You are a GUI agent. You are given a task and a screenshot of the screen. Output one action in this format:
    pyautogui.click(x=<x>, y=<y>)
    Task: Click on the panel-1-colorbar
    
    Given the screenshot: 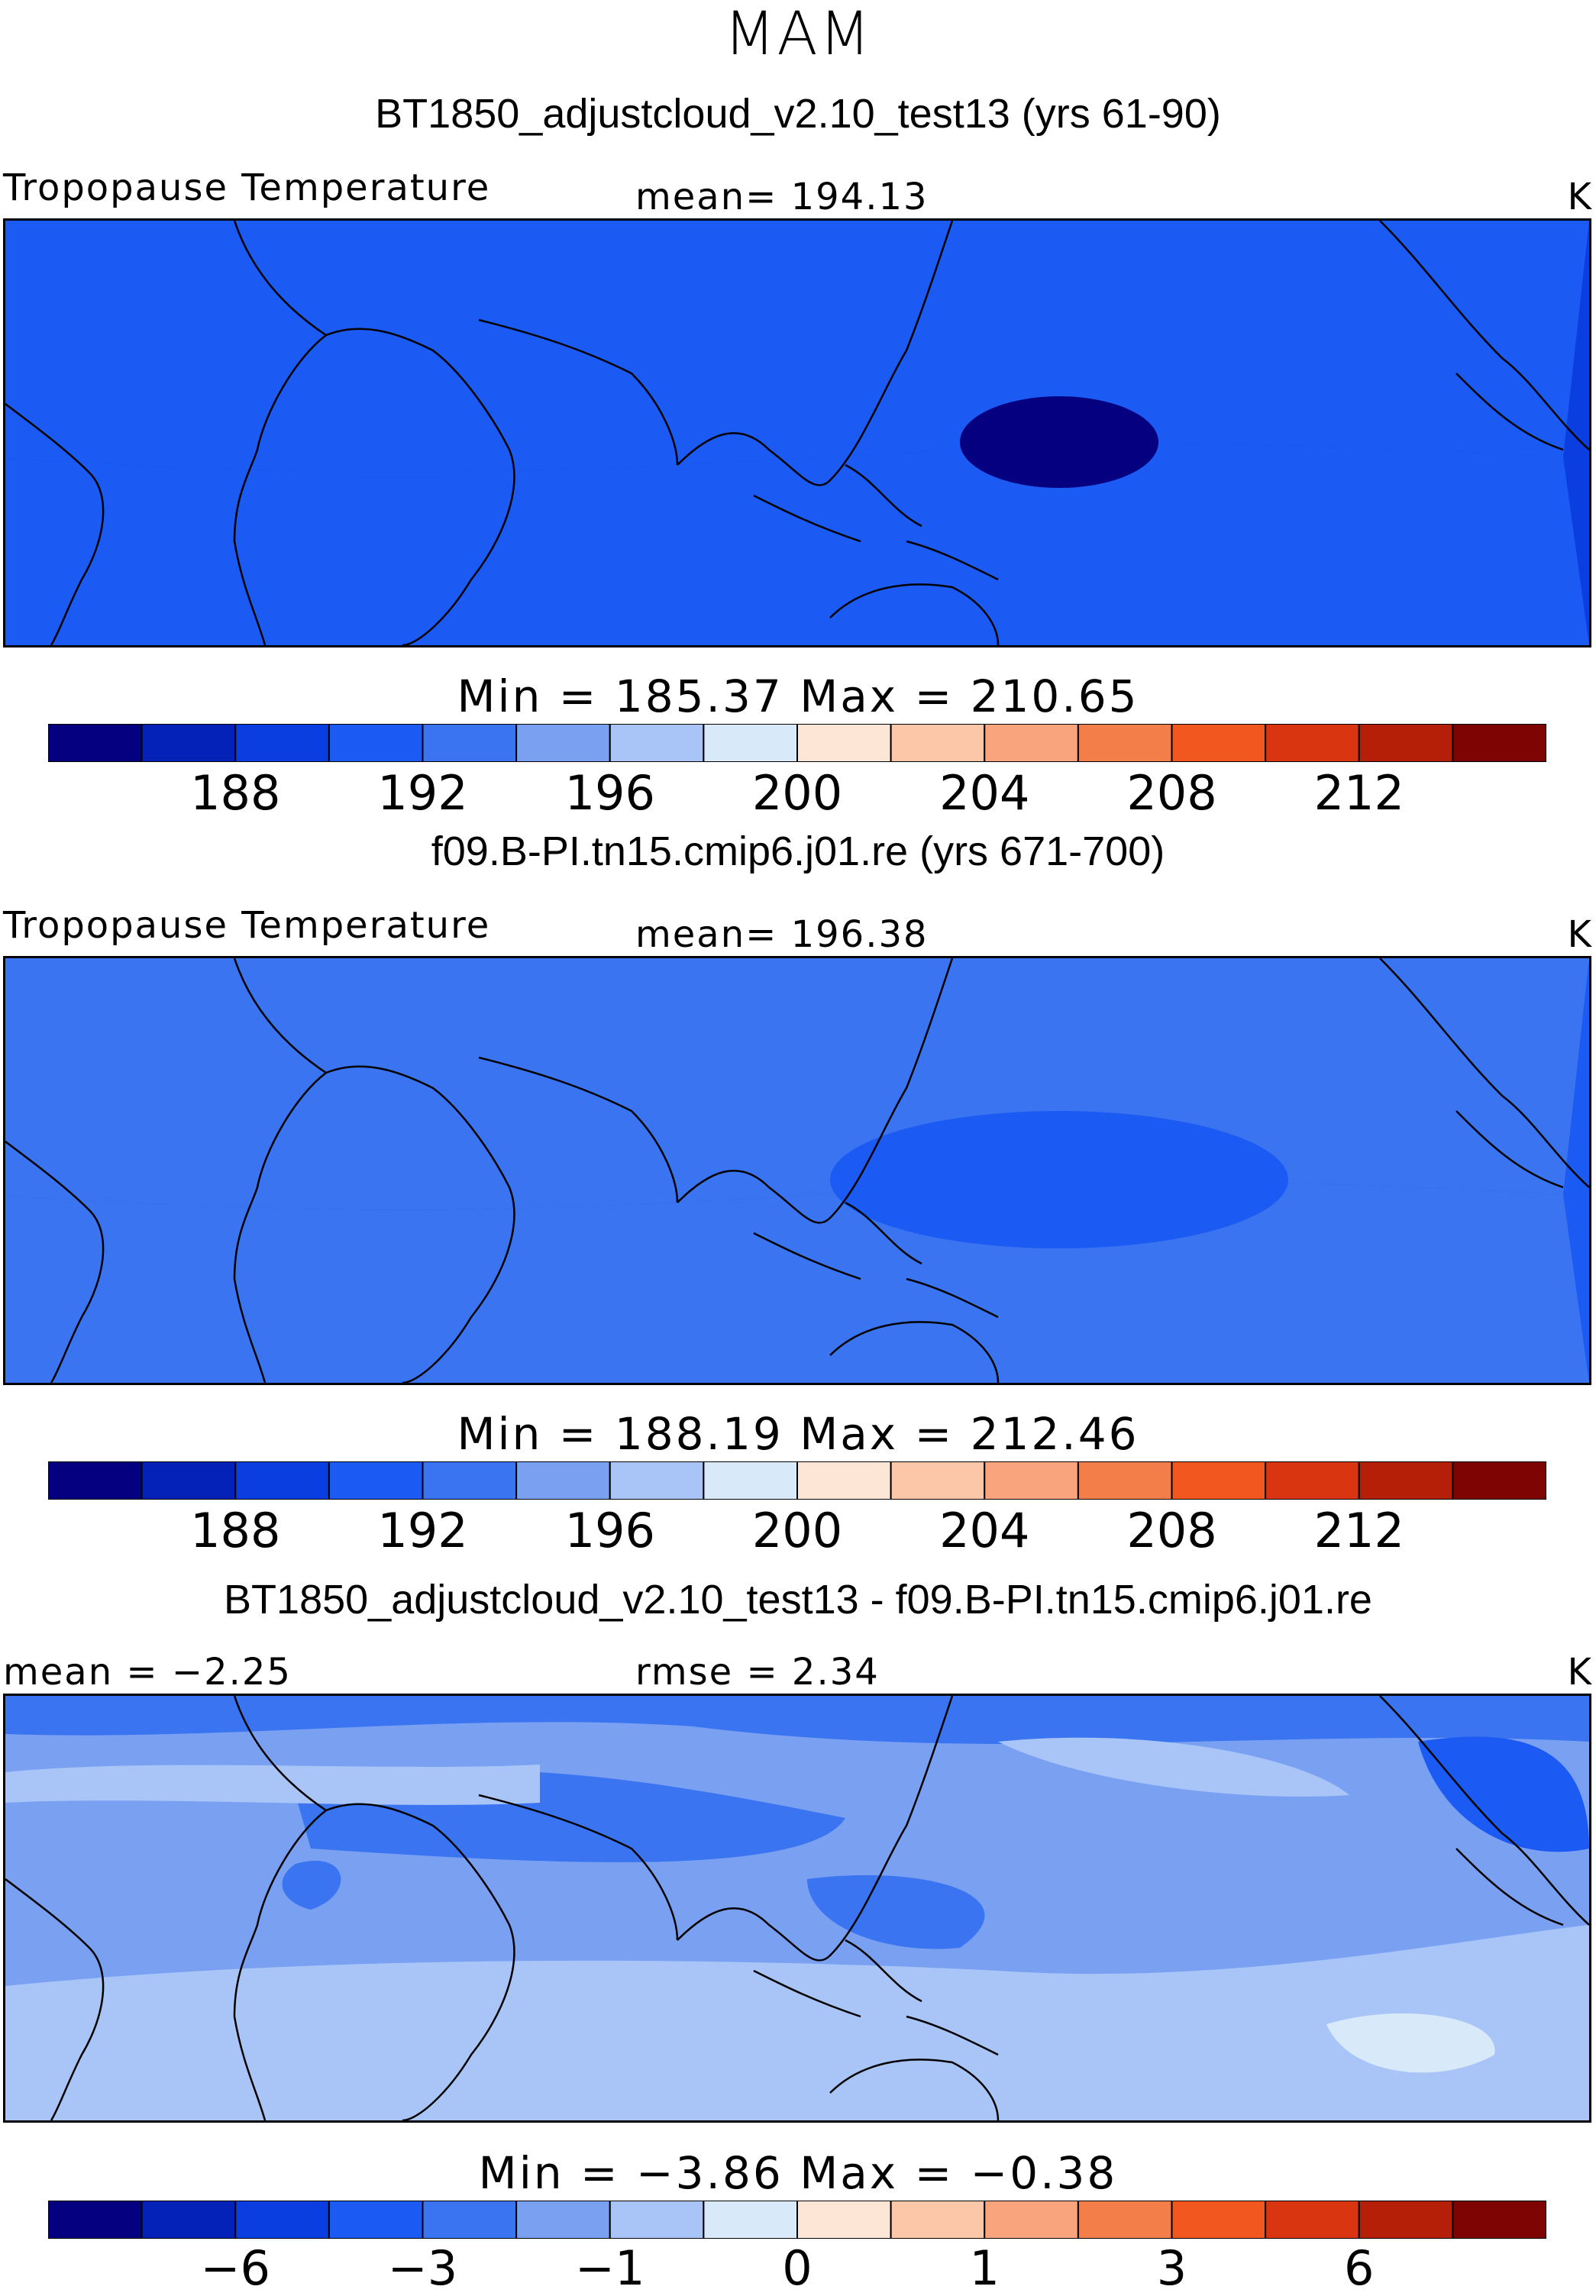 What is the action you would take?
    pyautogui.click(x=797, y=743)
    